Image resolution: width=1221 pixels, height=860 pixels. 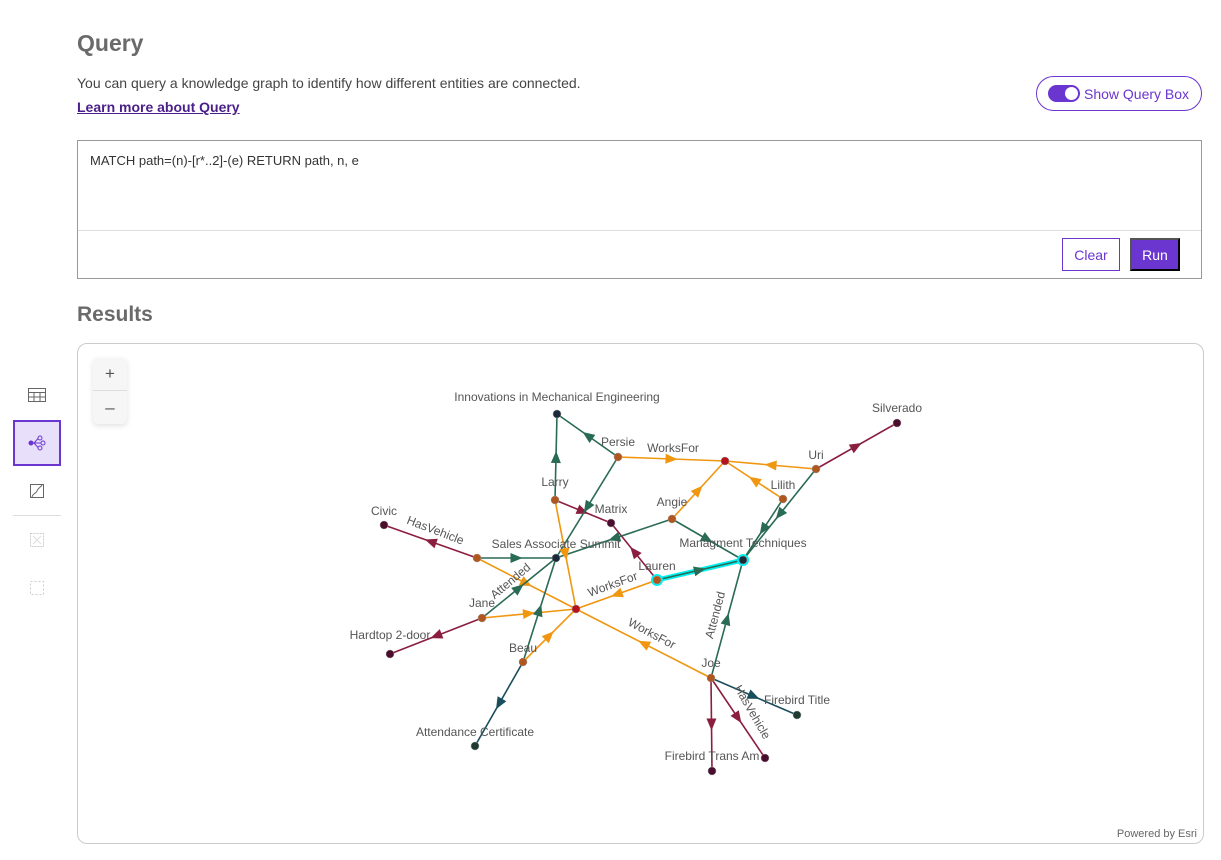 I want to click on node-silverado, so click(x=897, y=423).